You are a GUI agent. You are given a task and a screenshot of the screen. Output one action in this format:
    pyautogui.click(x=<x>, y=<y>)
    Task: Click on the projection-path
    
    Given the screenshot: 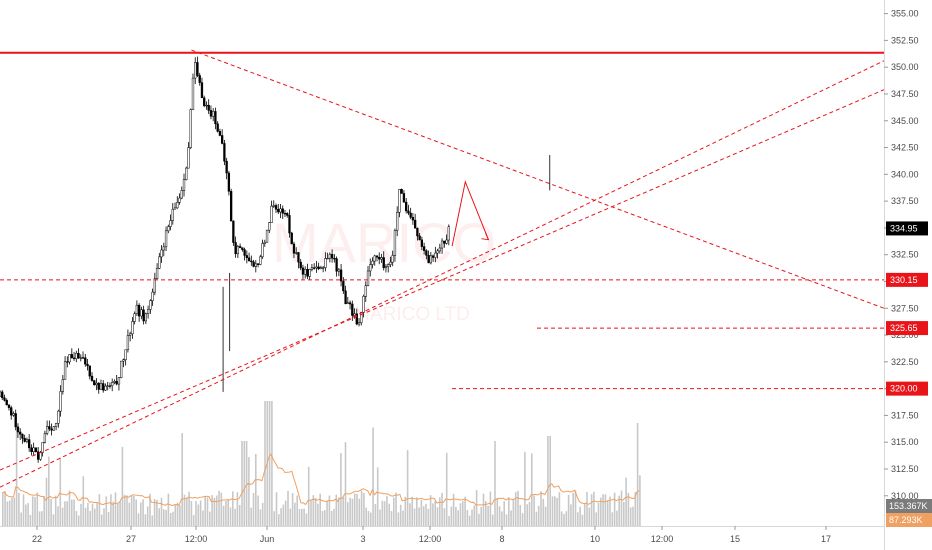 What is the action you would take?
    pyautogui.click(x=470, y=213)
    